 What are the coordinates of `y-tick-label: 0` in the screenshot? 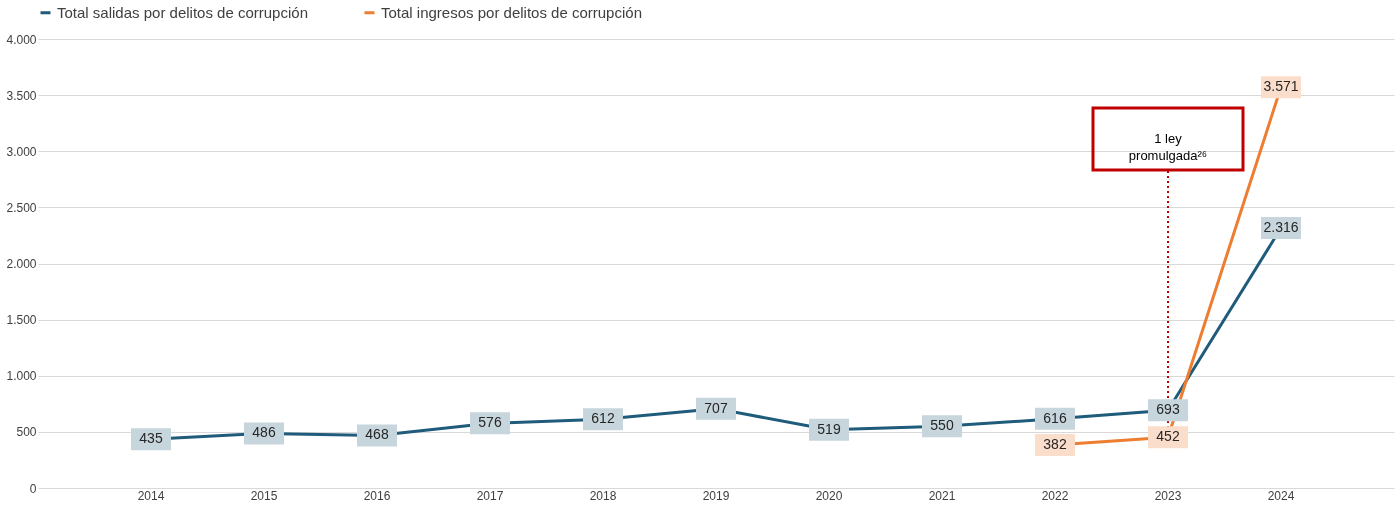 It's located at (33, 488).